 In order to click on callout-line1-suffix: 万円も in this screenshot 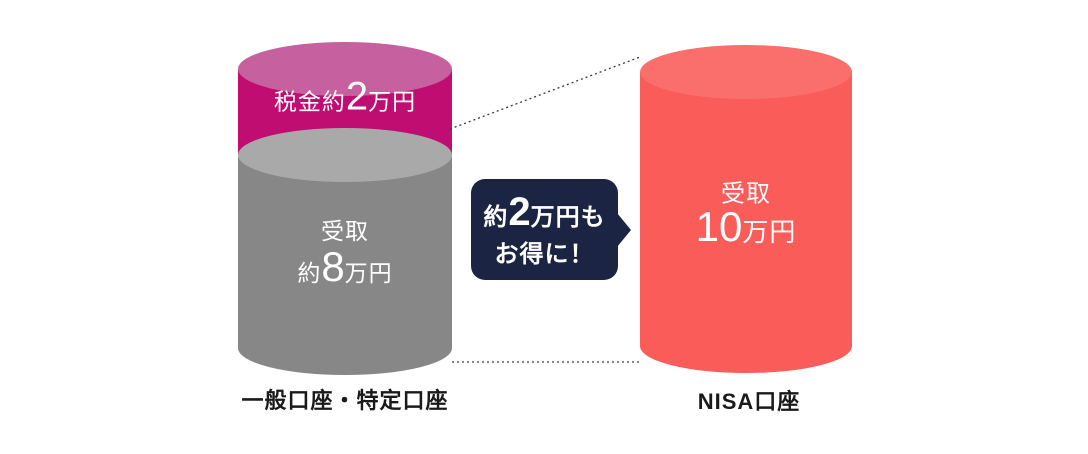, I will do `click(568, 217)`.